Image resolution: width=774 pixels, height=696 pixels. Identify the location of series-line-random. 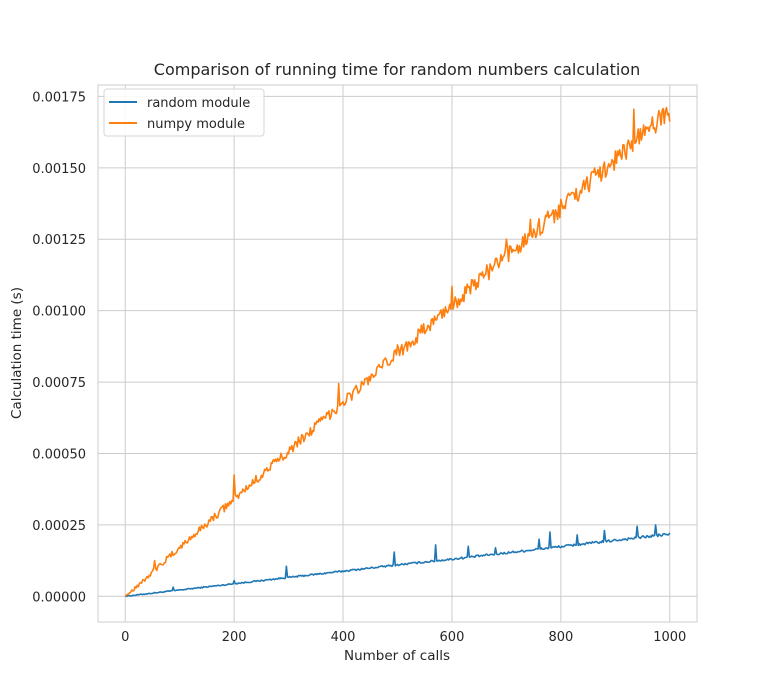
(398, 561).